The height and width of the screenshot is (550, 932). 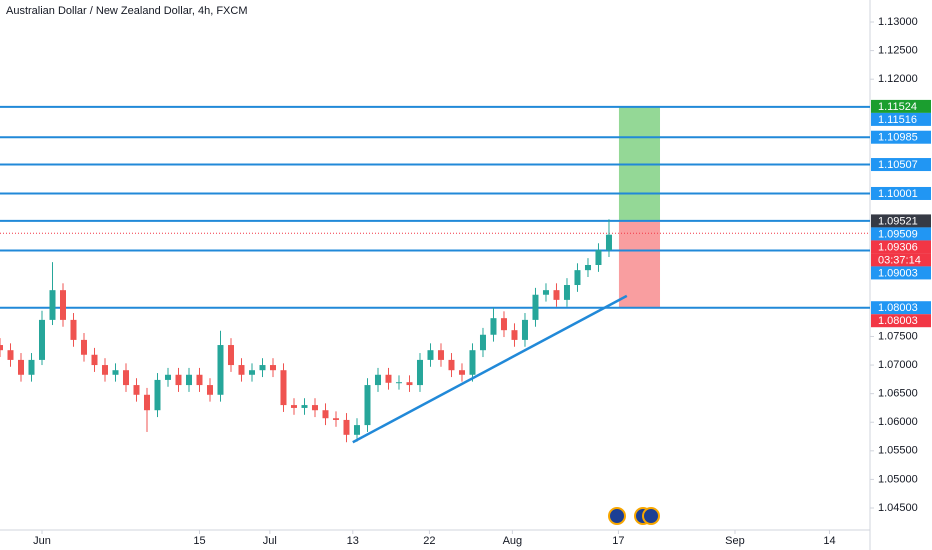 What do you see at coordinates (897, 120) in the screenshot?
I see `price-badge-label: 1.11516` at bounding box center [897, 120].